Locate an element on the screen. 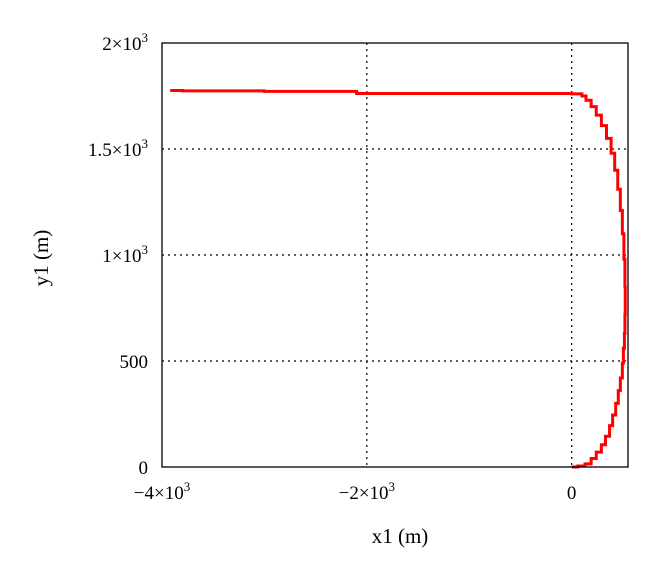  y-tick-labels: 0 500 1×10³ 1.5×10³ 2×10³ is located at coordinates (118, 254).